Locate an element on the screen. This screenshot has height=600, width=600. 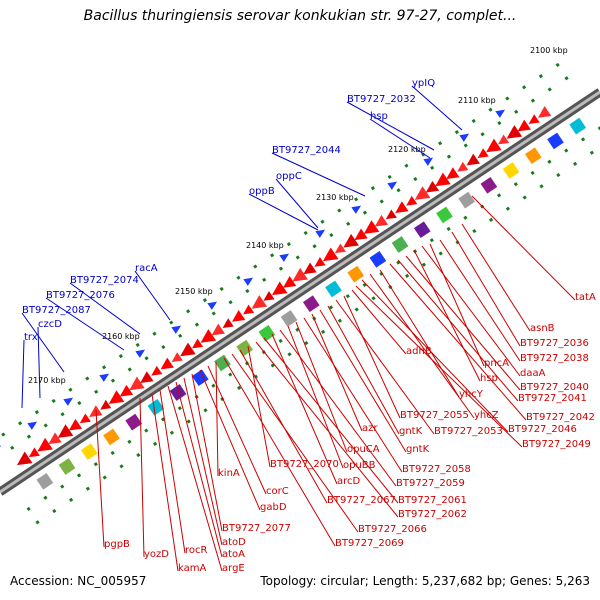
label-forward: BT9727_2087 is located at coordinates (56, 310).